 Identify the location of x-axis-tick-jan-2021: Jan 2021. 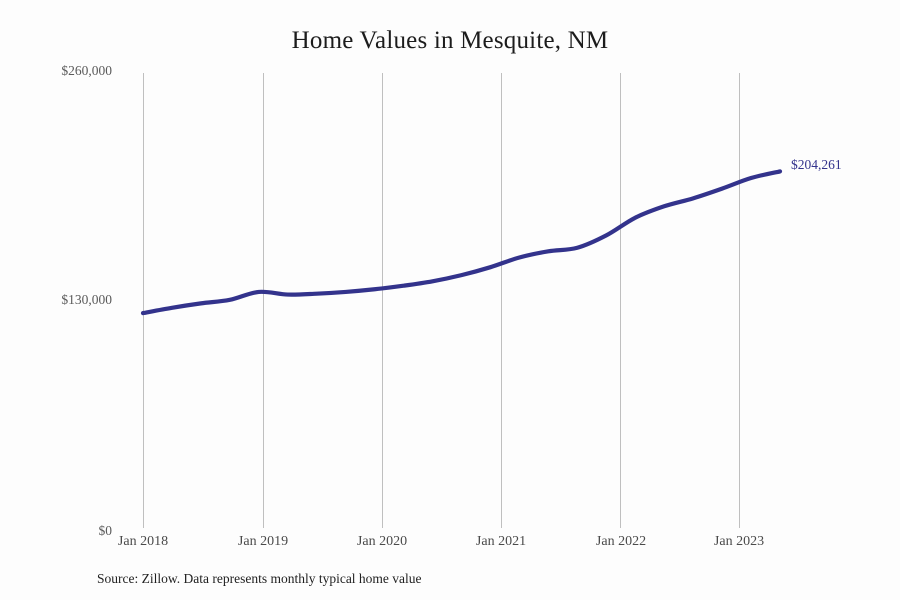
(501, 541).